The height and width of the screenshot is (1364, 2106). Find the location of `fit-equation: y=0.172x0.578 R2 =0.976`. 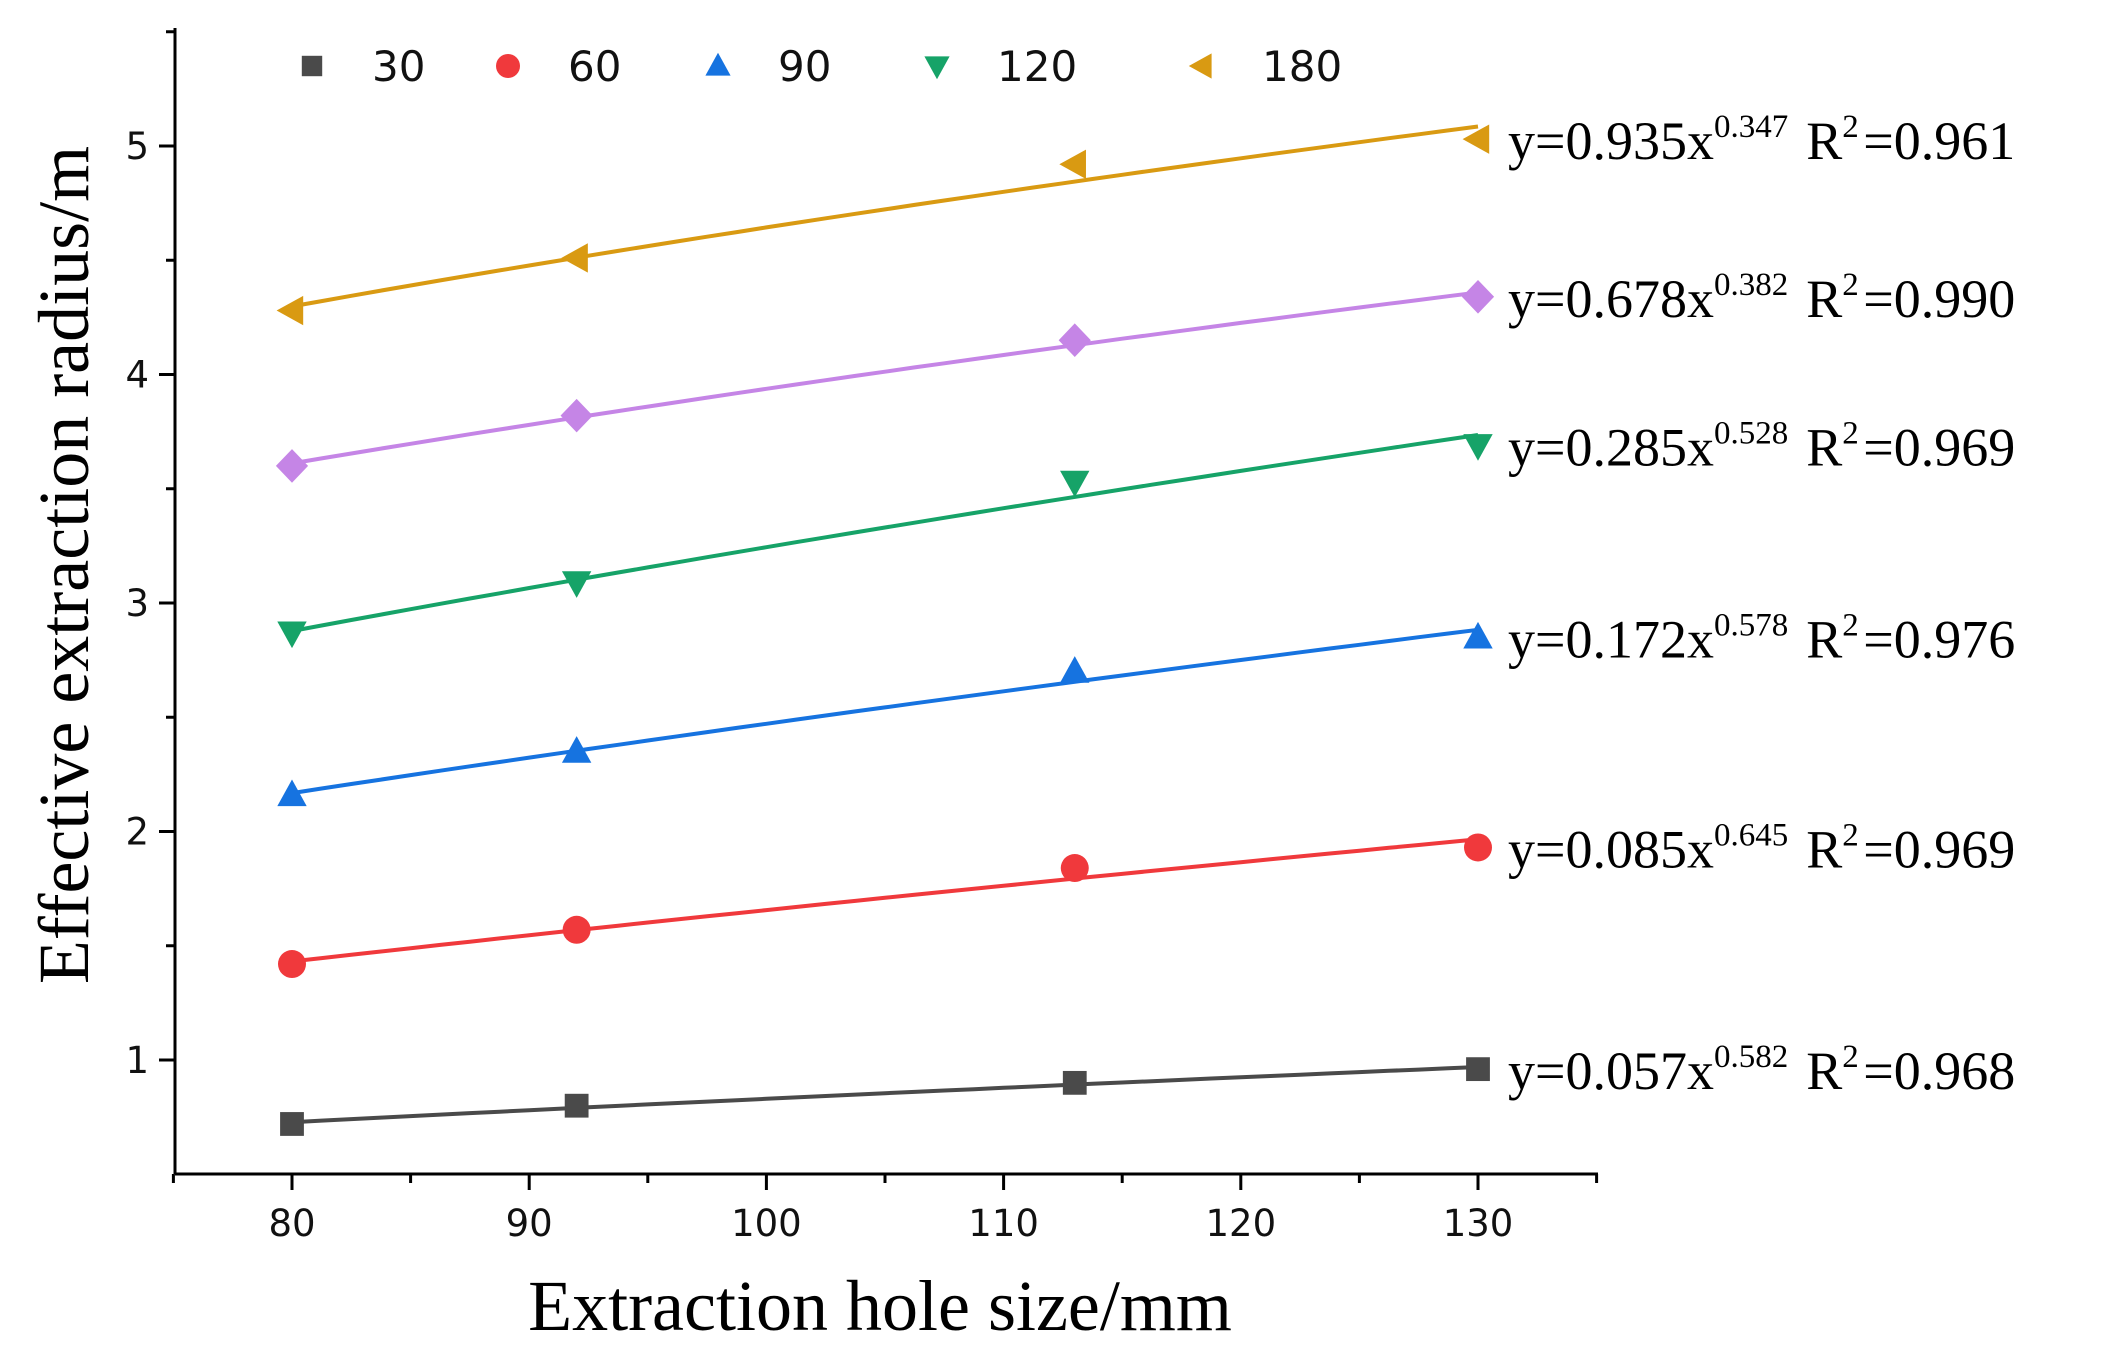

fit-equation: y=0.172x0.578 R2 =0.976 is located at coordinates (1761, 638).